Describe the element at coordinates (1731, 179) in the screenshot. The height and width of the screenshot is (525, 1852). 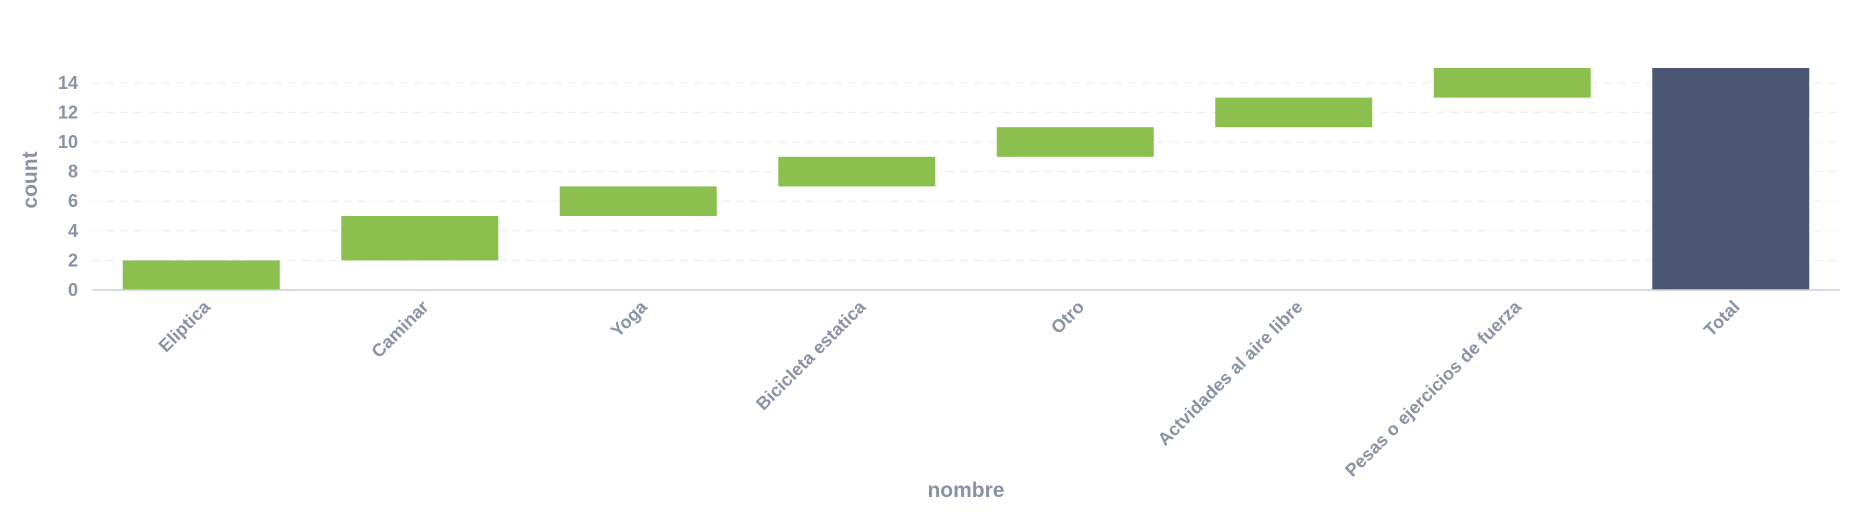
I see `bar-total` at that location.